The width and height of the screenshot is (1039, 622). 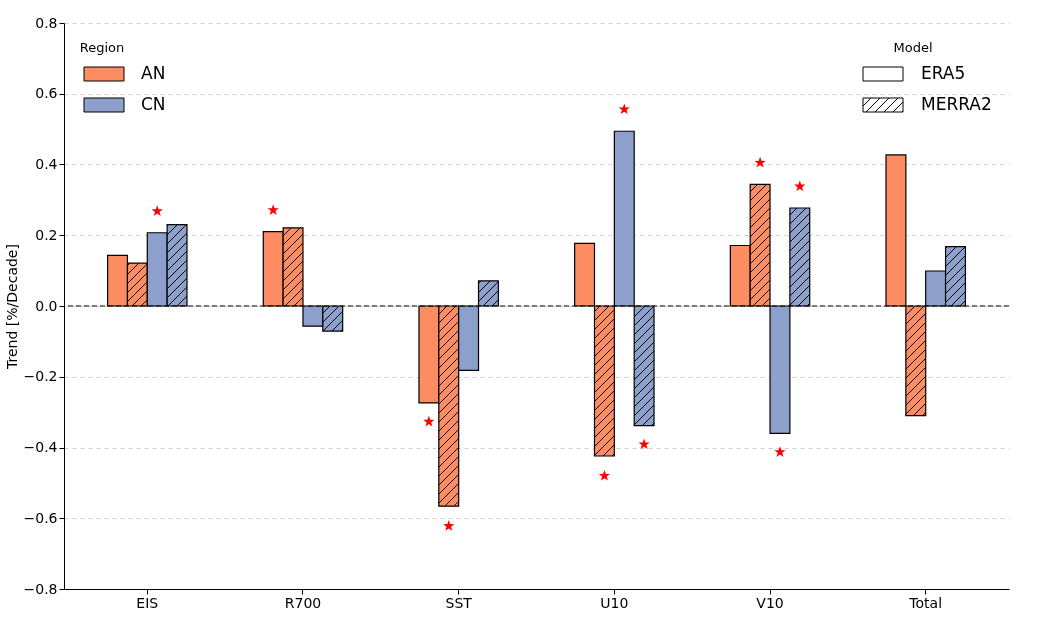 What do you see at coordinates (40, 588) in the screenshot?
I see `y-tick-label: −0.8` at bounding box center [40, 588].